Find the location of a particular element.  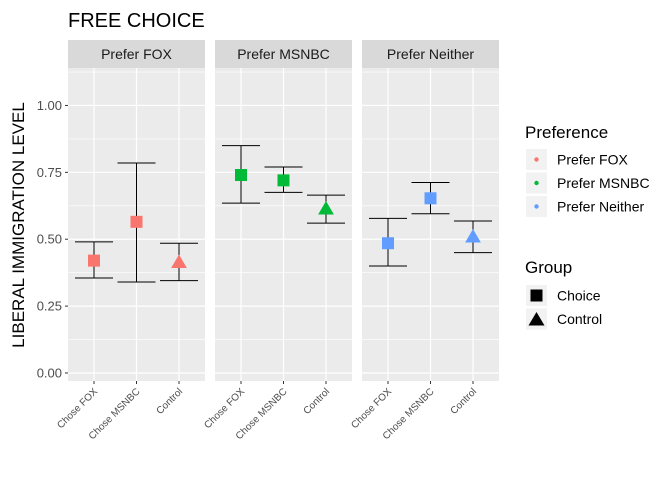

strip-label: Prefer FOX is located at coordinates (136, 54).